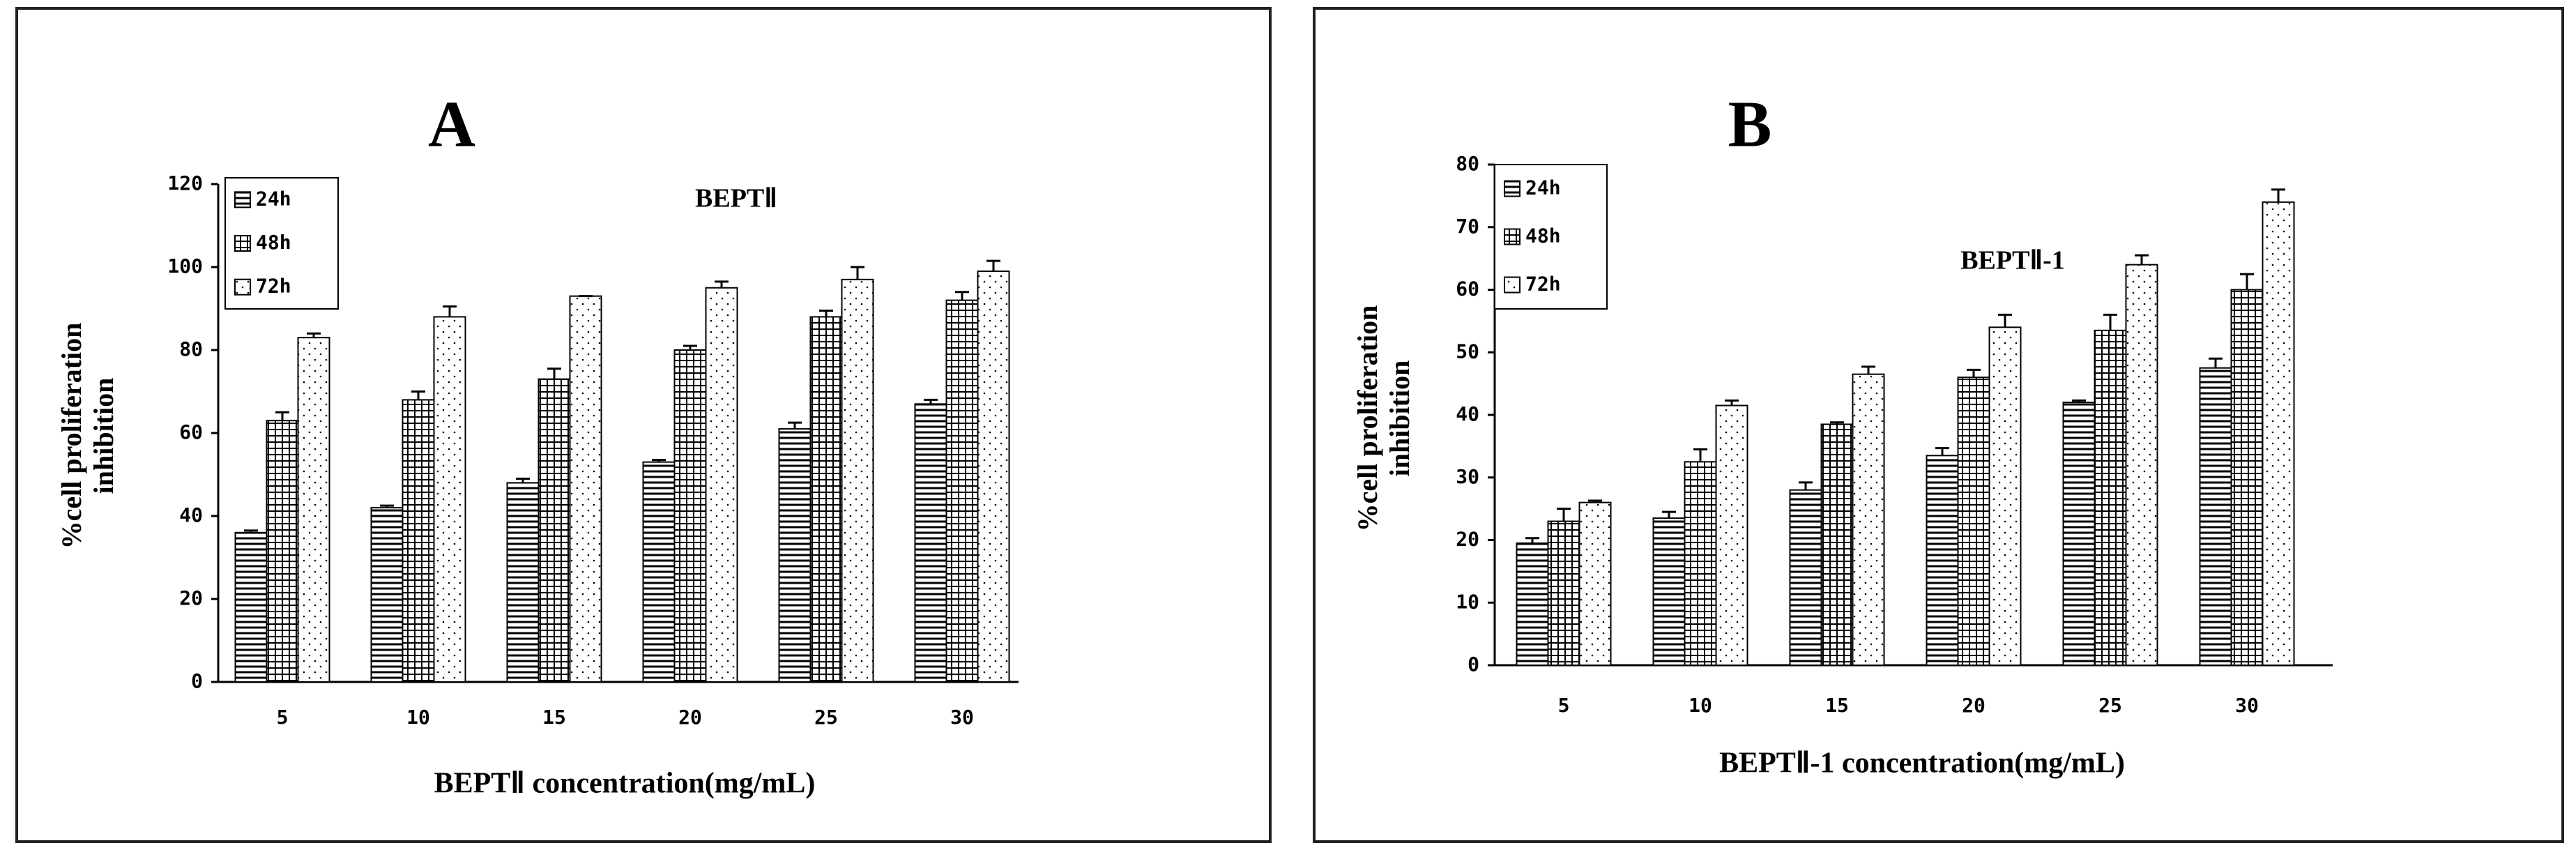 Image resolution: width=2576 pixels, height=850 pixels. What do you see at coordinates (2012, 260) in the screenshot?
I see `subtitle: BEPTⅡ-1` at bounding box center [2012, 260].